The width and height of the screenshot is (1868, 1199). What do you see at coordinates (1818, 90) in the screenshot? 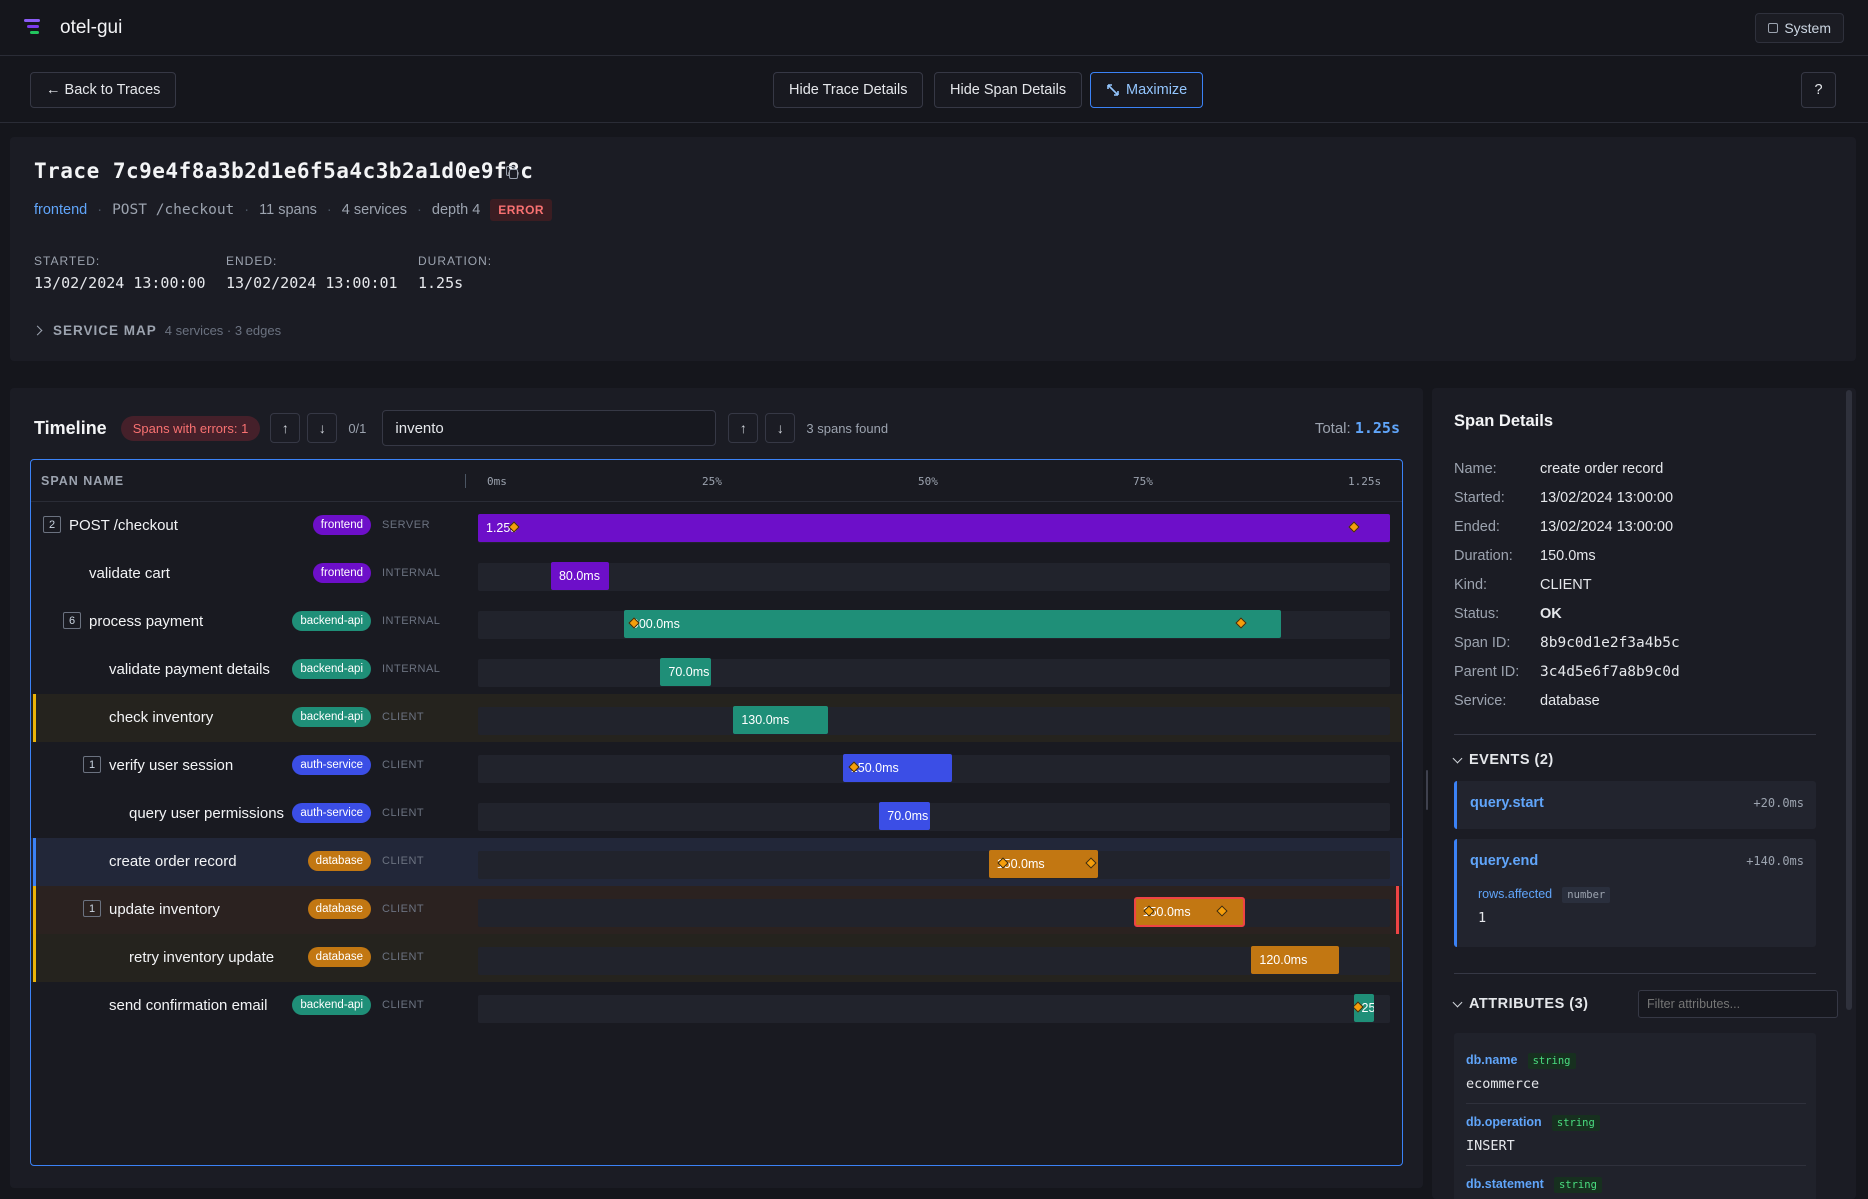
I see `help-button: ?` at bounding box center [1818, 90].